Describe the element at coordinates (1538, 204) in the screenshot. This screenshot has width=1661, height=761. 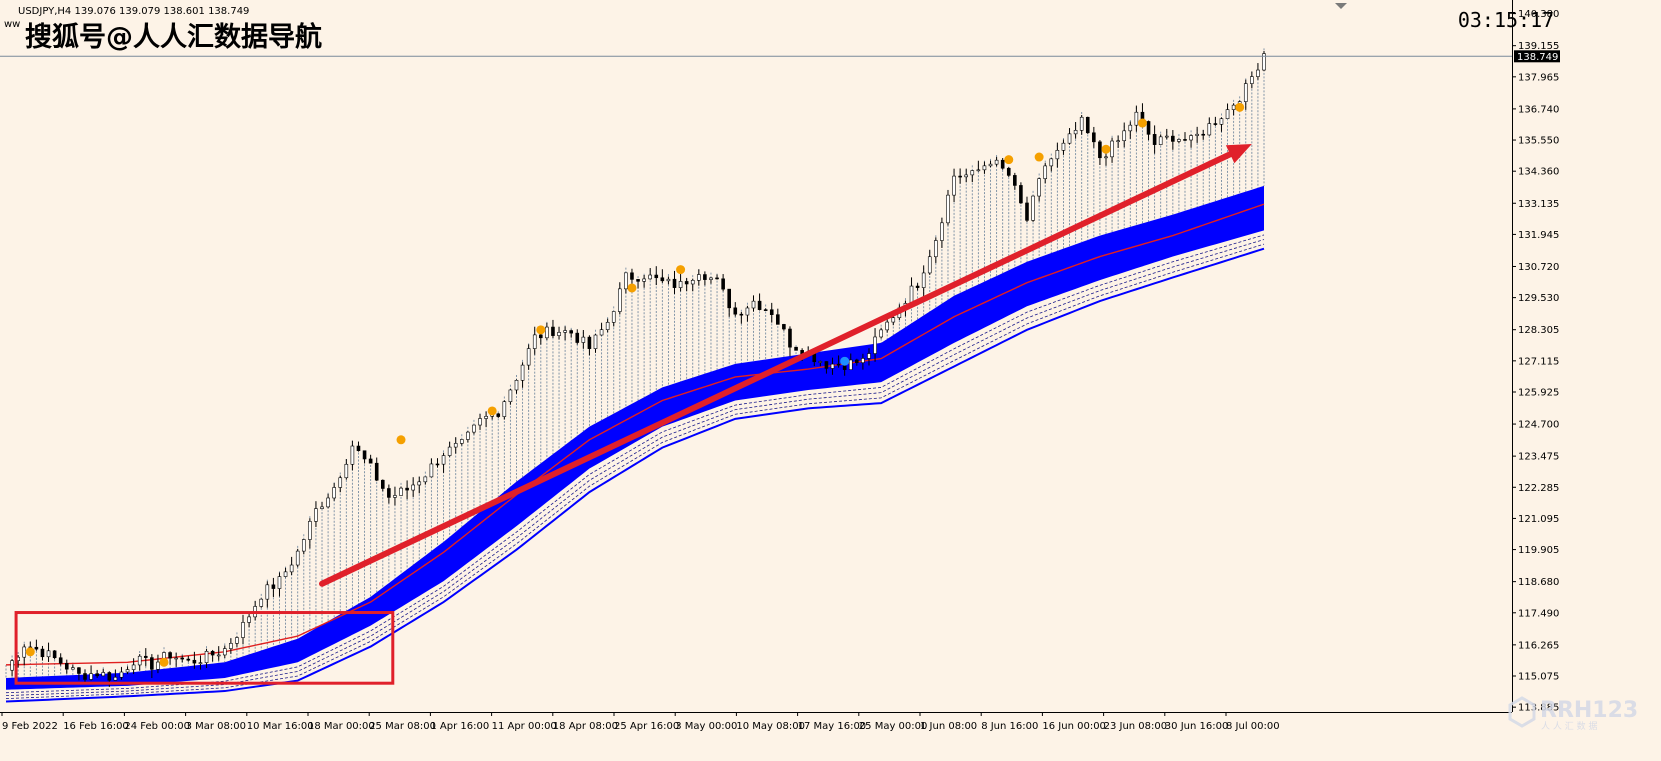
I see `y-tick-label: 133.135` at that location.